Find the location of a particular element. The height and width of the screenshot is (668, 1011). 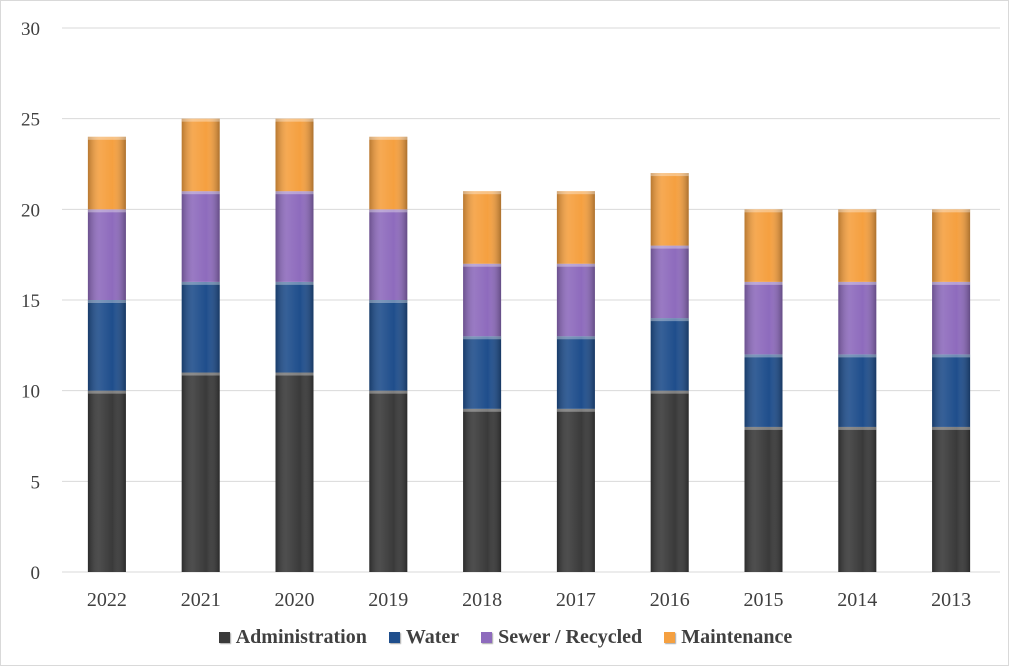

x-tick-label: 2018 is located at coordinates (482, 600).